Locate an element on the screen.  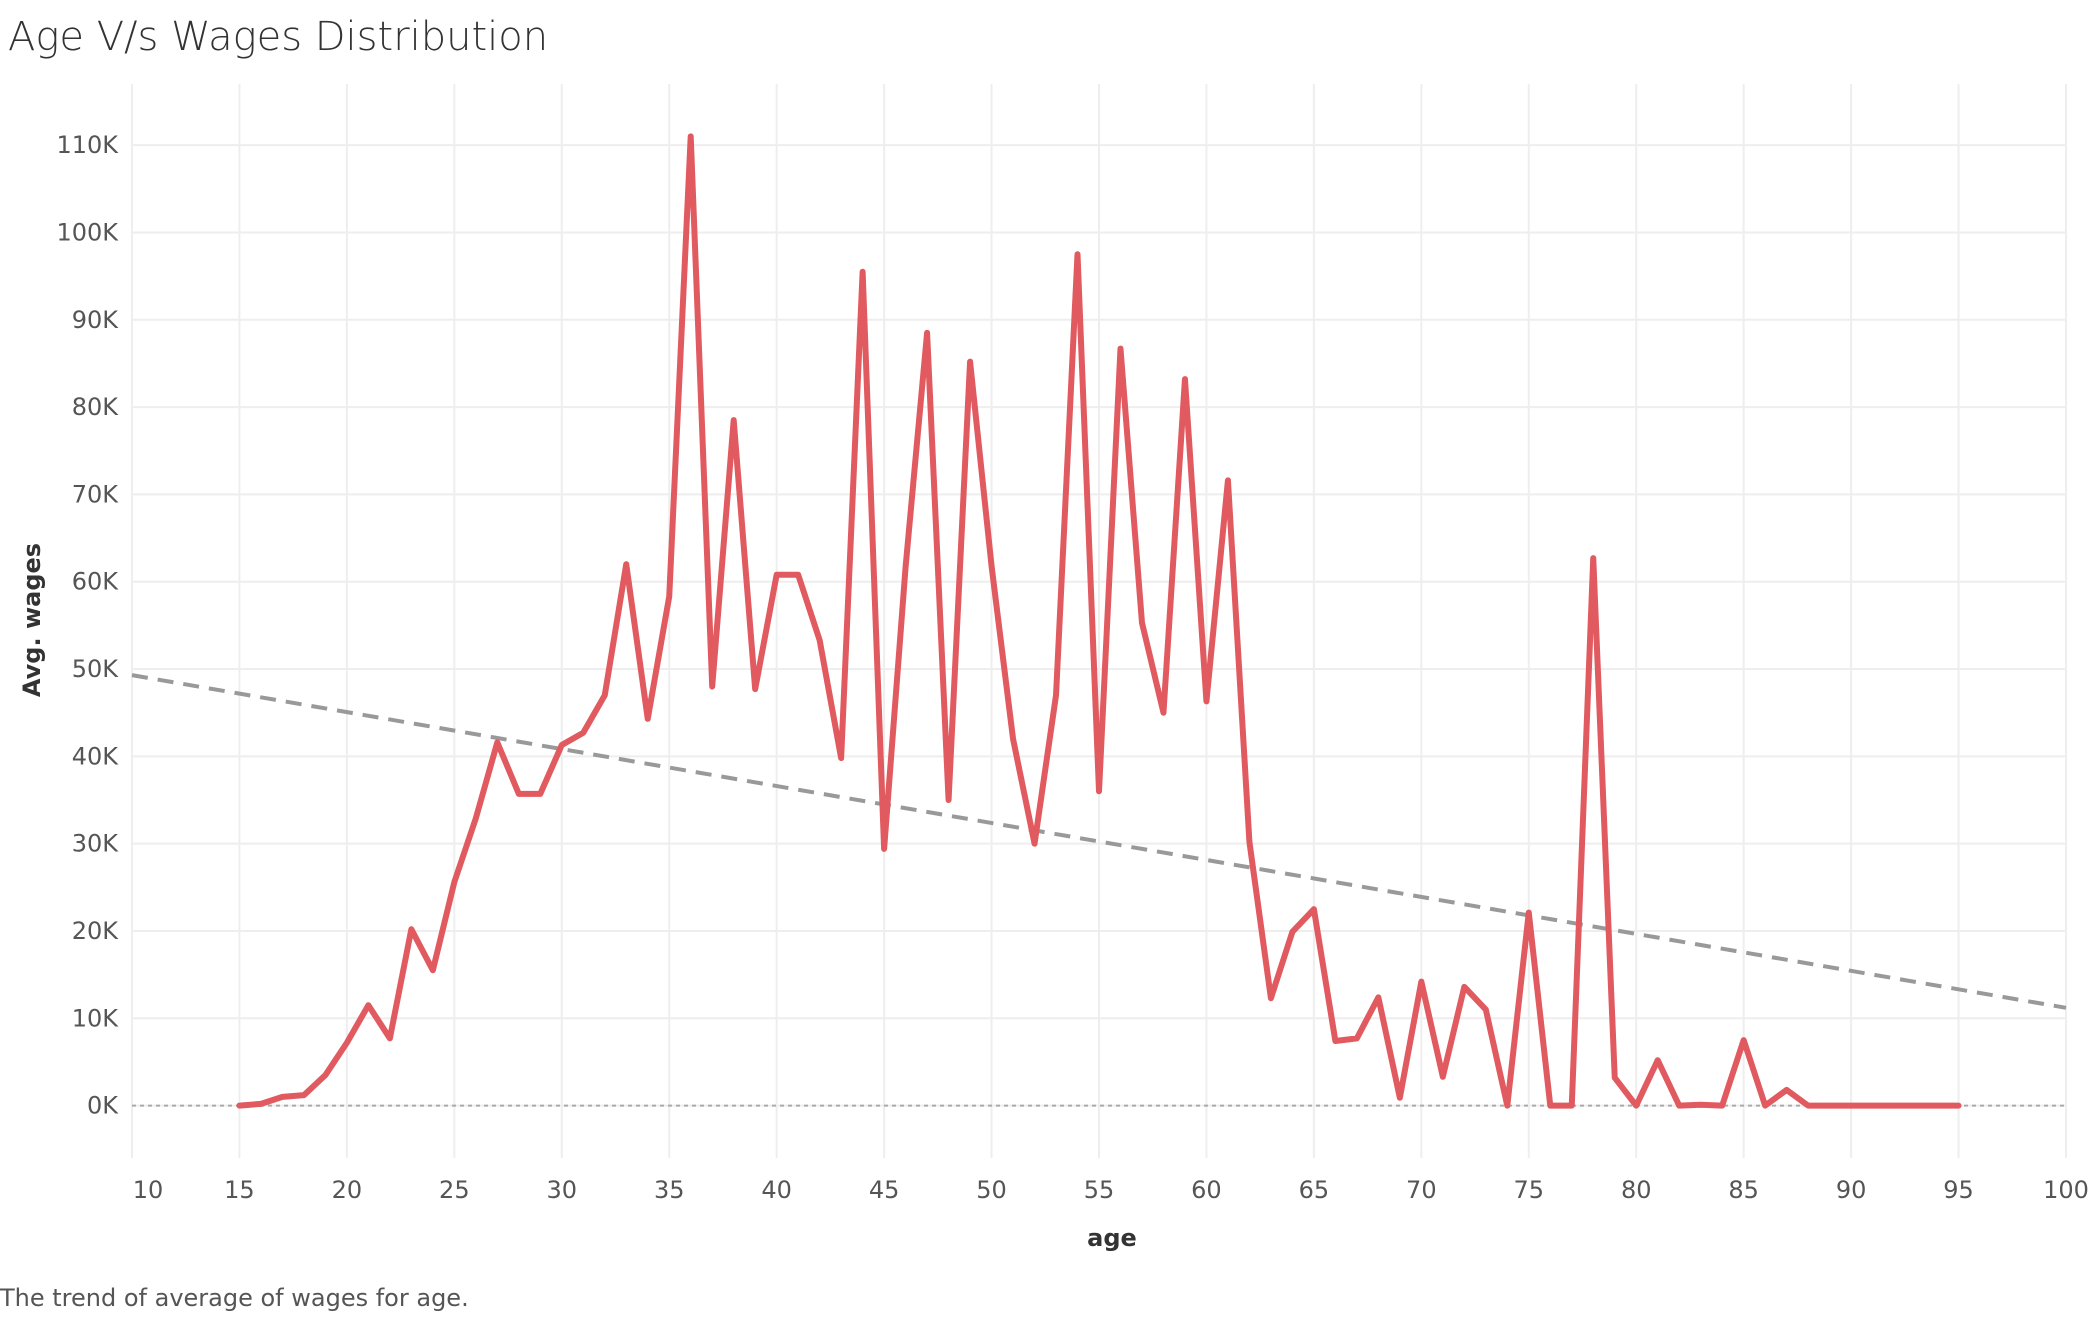
x-tick-label: 50 is located at coordinates (991, 1190).